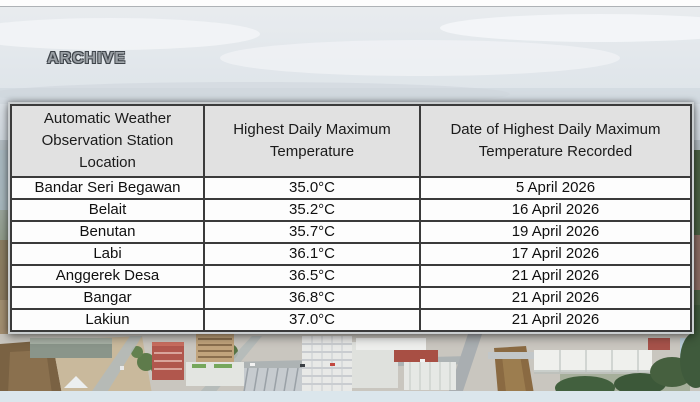 The image size is (700, 402). I want to click on table-row: Belait 35.2°C 16 April 2026, so click(351, 210).